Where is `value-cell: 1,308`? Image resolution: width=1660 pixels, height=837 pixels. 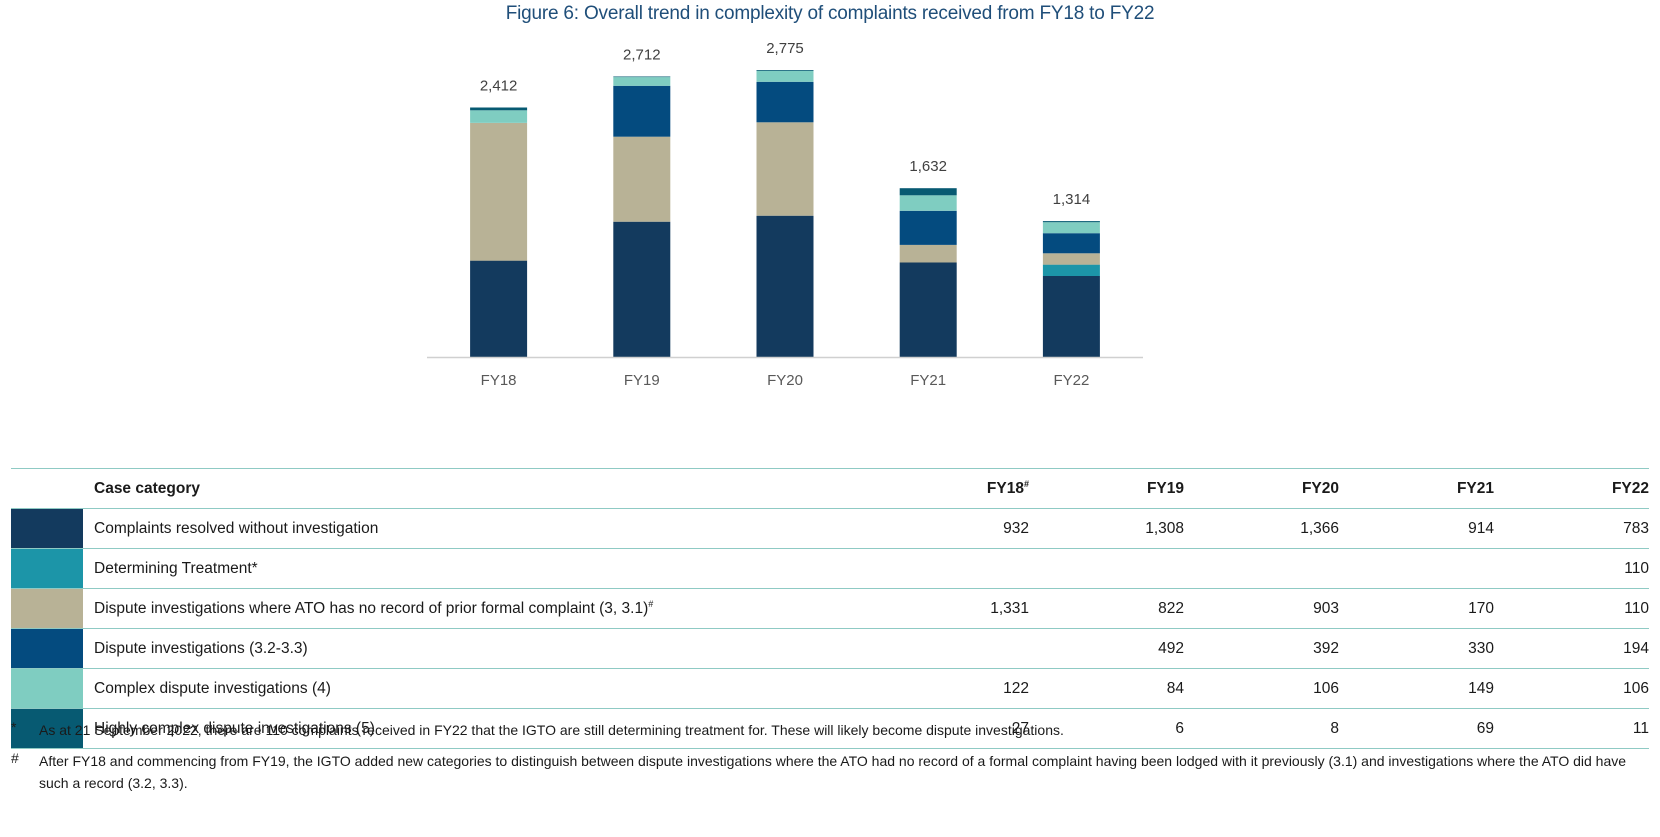 value-cell: 1,308 is located at coordinates (1106, 528).